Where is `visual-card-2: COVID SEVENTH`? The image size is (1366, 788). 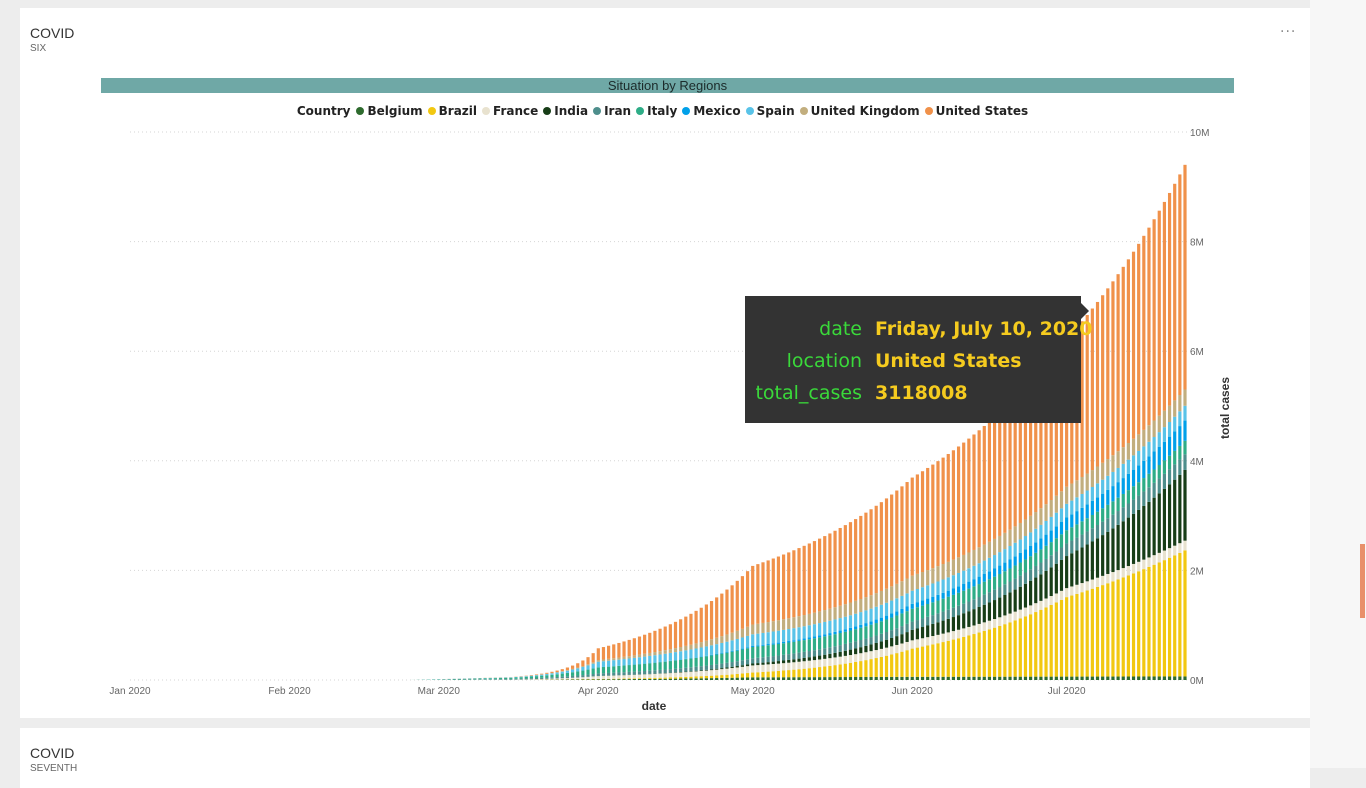
visual-card-2: COVID SEVENTH is located at coordinates (665, 758).